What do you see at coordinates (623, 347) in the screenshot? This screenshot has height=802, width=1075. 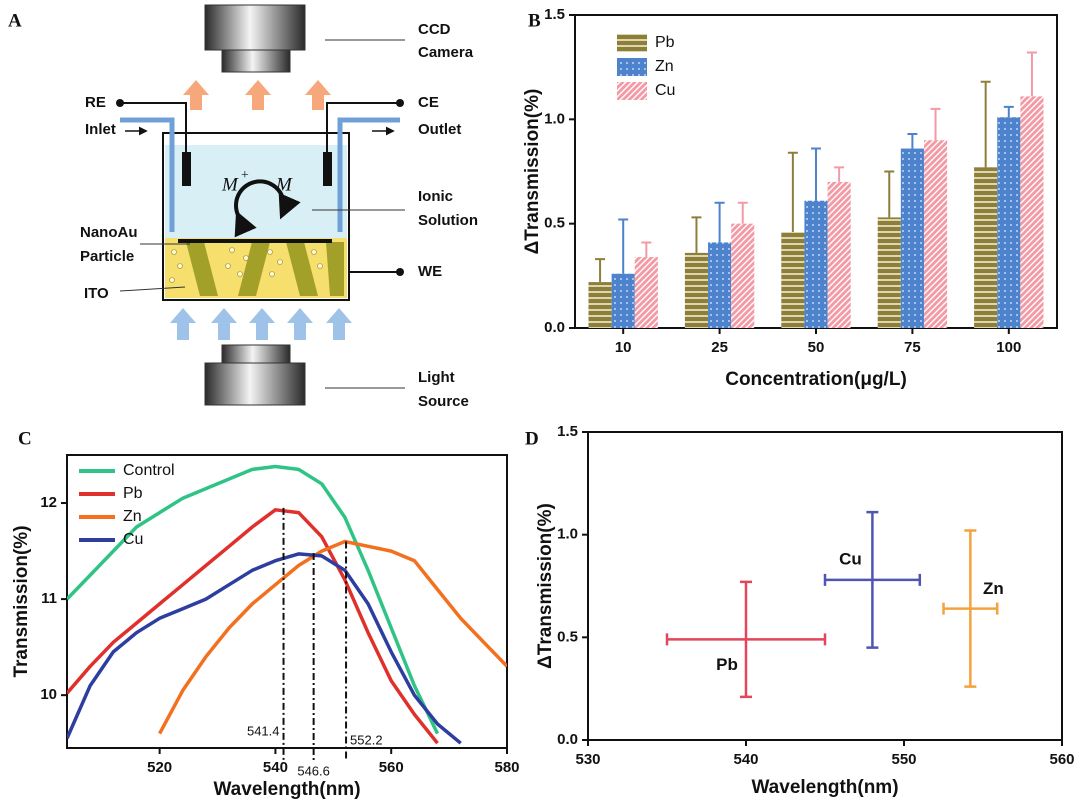 I see `x-tick-label: 10` at bounding box center [623, 347].